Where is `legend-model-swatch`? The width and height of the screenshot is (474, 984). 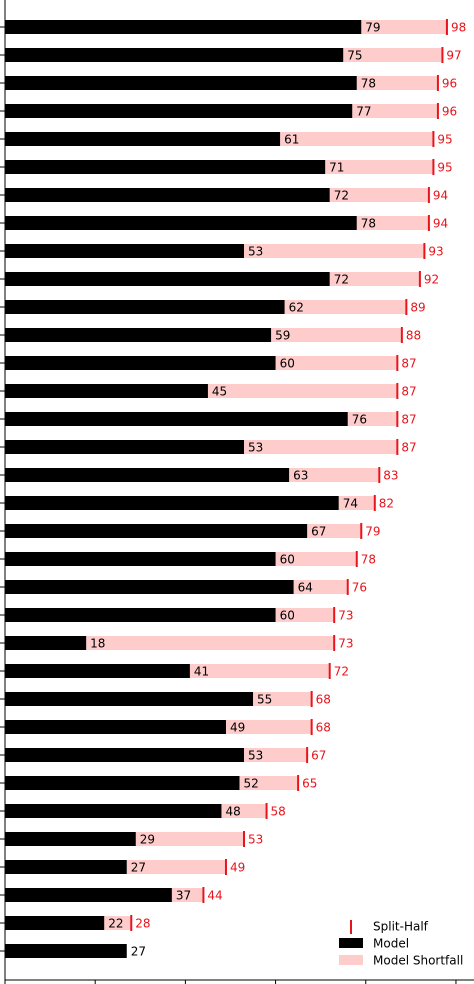
legend-model-swatch is located at coordinates (351, 943).